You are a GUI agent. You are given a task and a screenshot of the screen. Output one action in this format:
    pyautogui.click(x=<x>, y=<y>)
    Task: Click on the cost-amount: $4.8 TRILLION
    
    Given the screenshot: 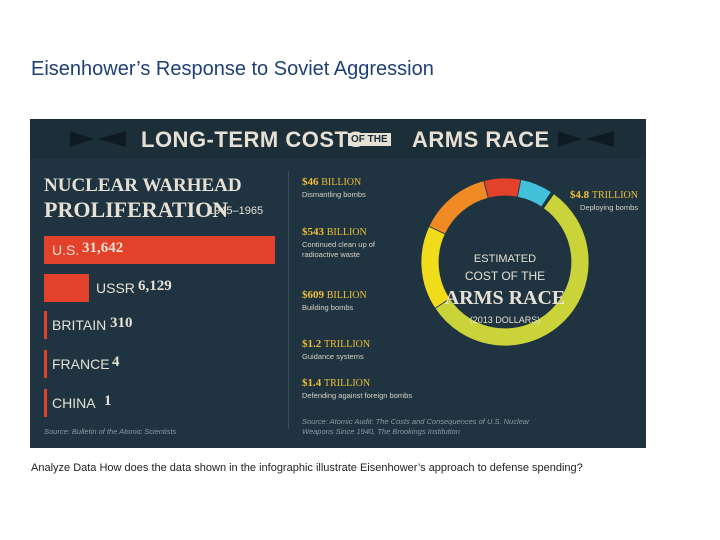 What is the action you would take?
    pyautogui.click(x=603, y=195)
    